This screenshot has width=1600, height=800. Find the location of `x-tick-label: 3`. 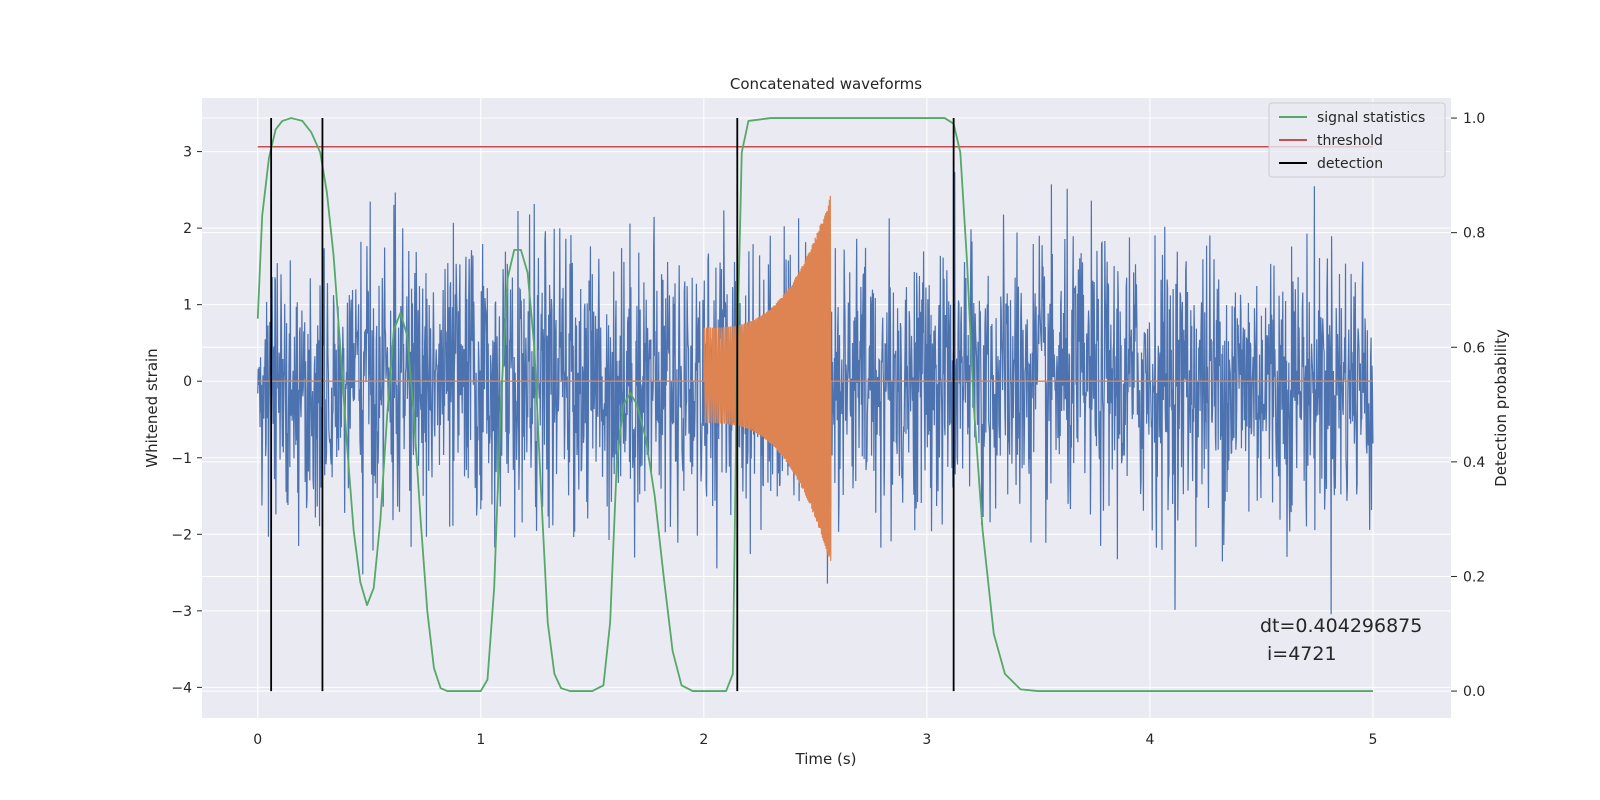

x-tick-label: 3 is located at coordinates (926, 740).